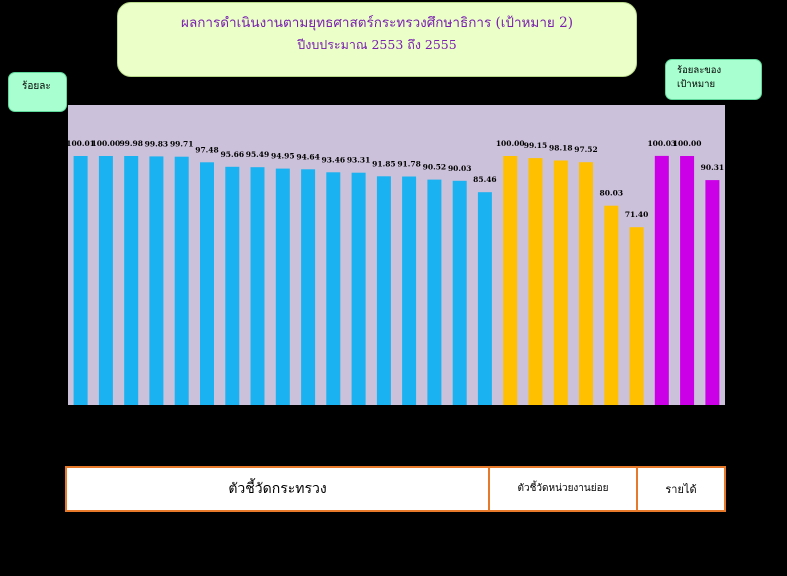 The image size is (787, 576). What do you see at coordinates (308, 156) in the screenshot?
I see `data-label: 94.64` at bounding box center [308, 156].